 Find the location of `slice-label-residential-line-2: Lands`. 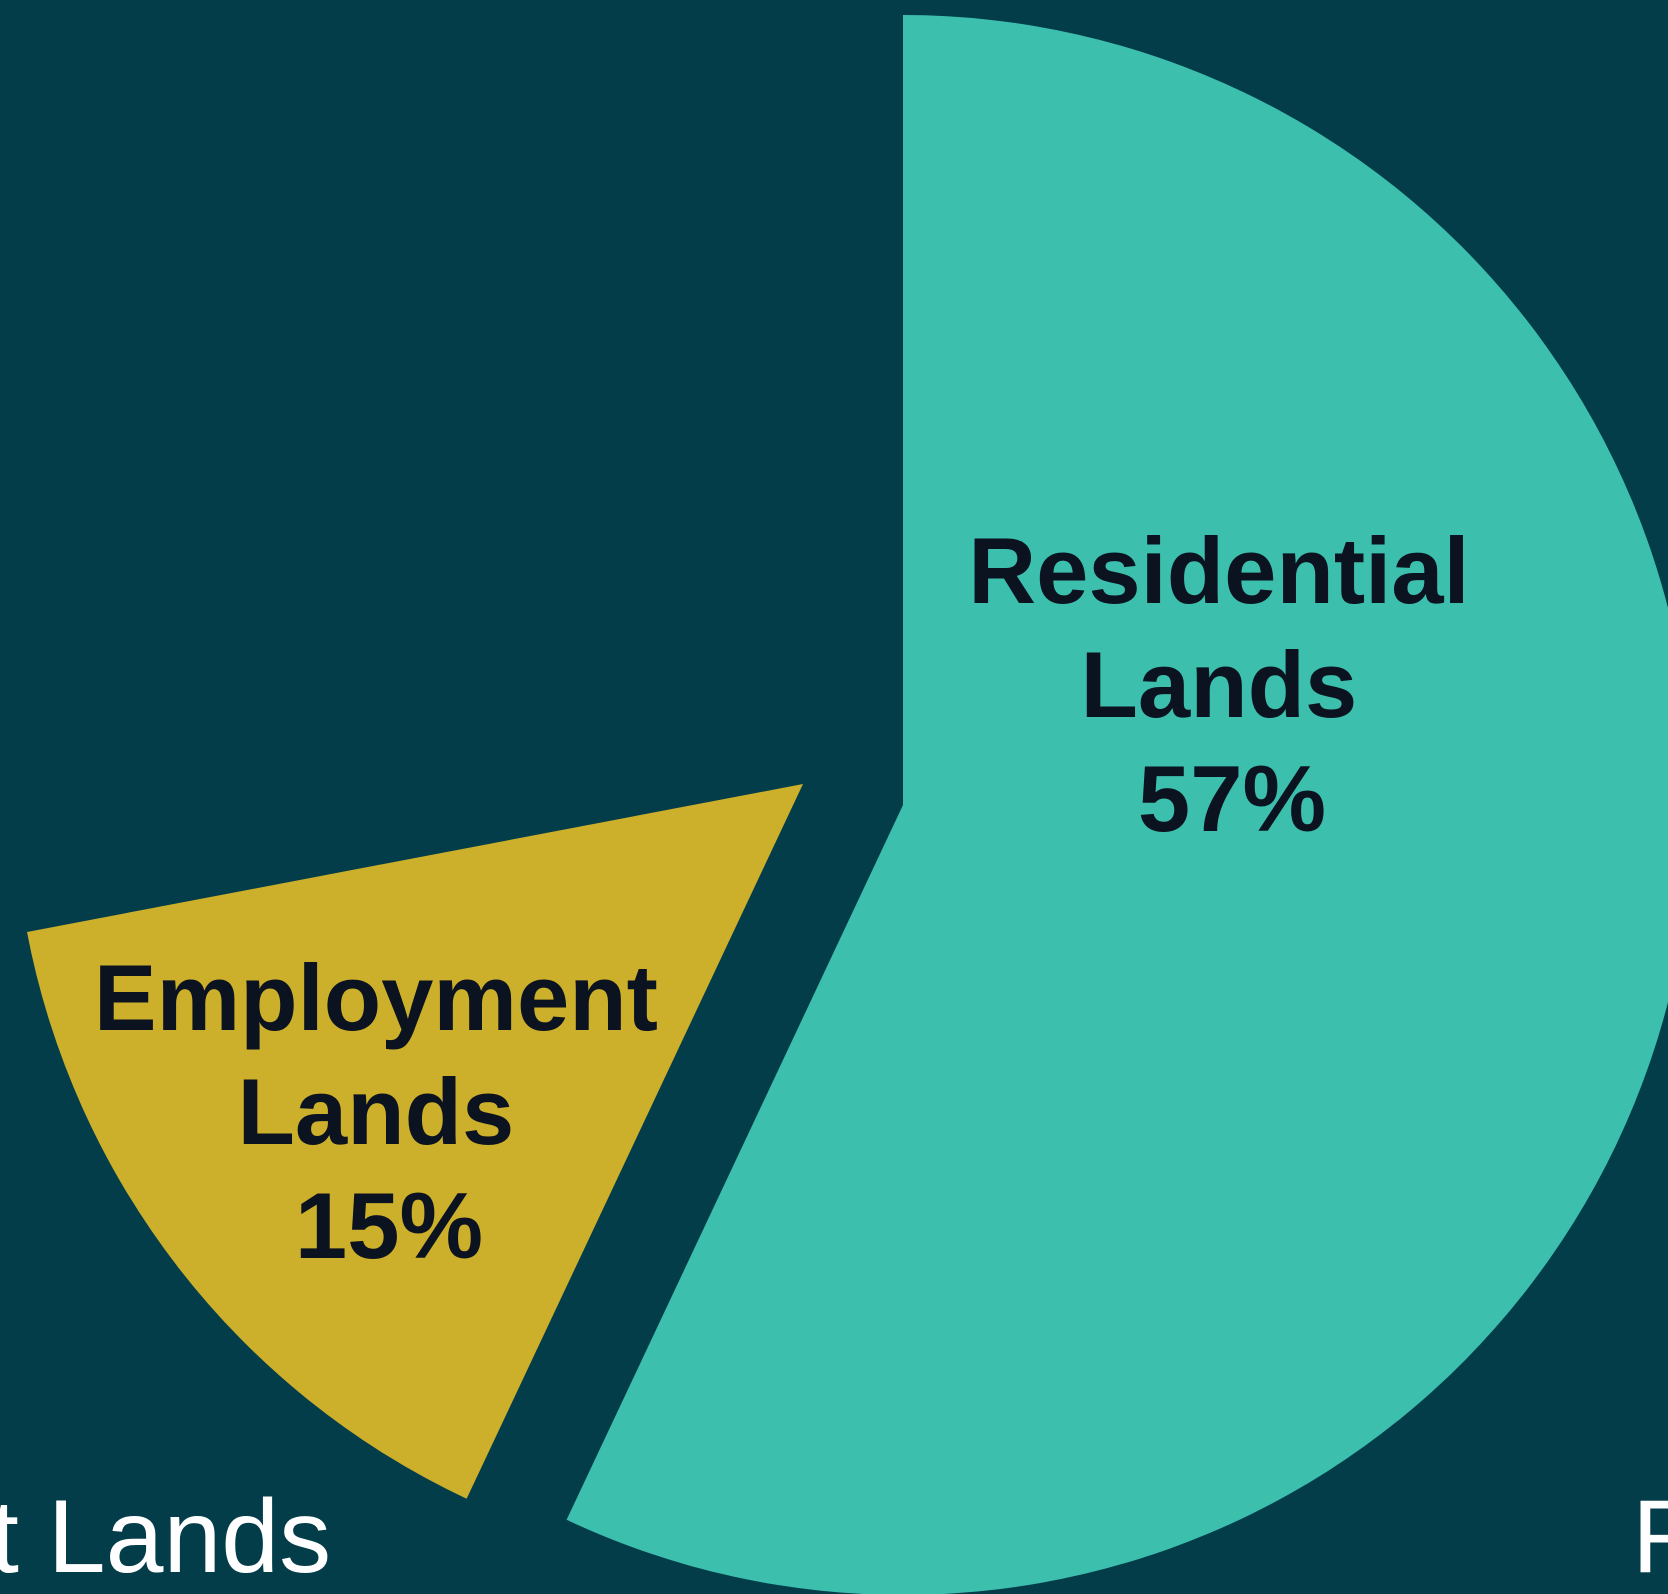

slice-label-residential-line-2: Lands is located at coordinates (1219, 684).